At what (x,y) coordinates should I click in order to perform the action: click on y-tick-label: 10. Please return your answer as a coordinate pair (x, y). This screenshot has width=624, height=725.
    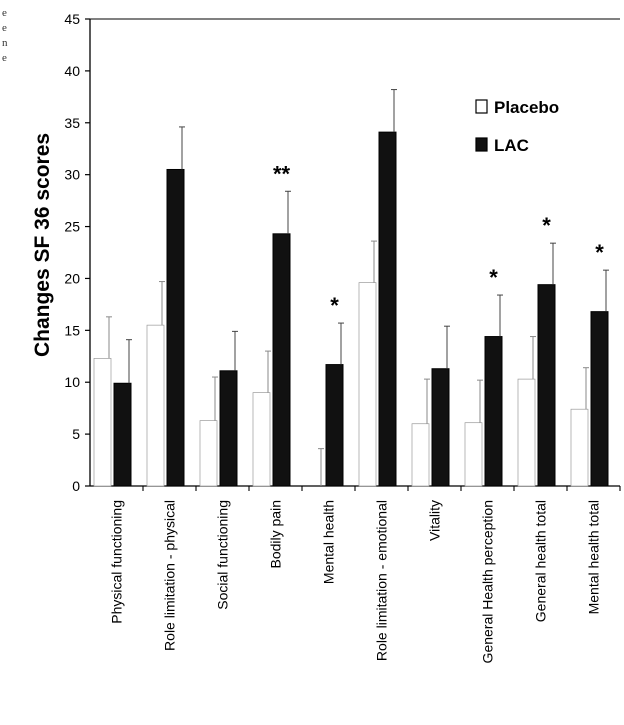
    Looking at the image, I should click on (72, 382).